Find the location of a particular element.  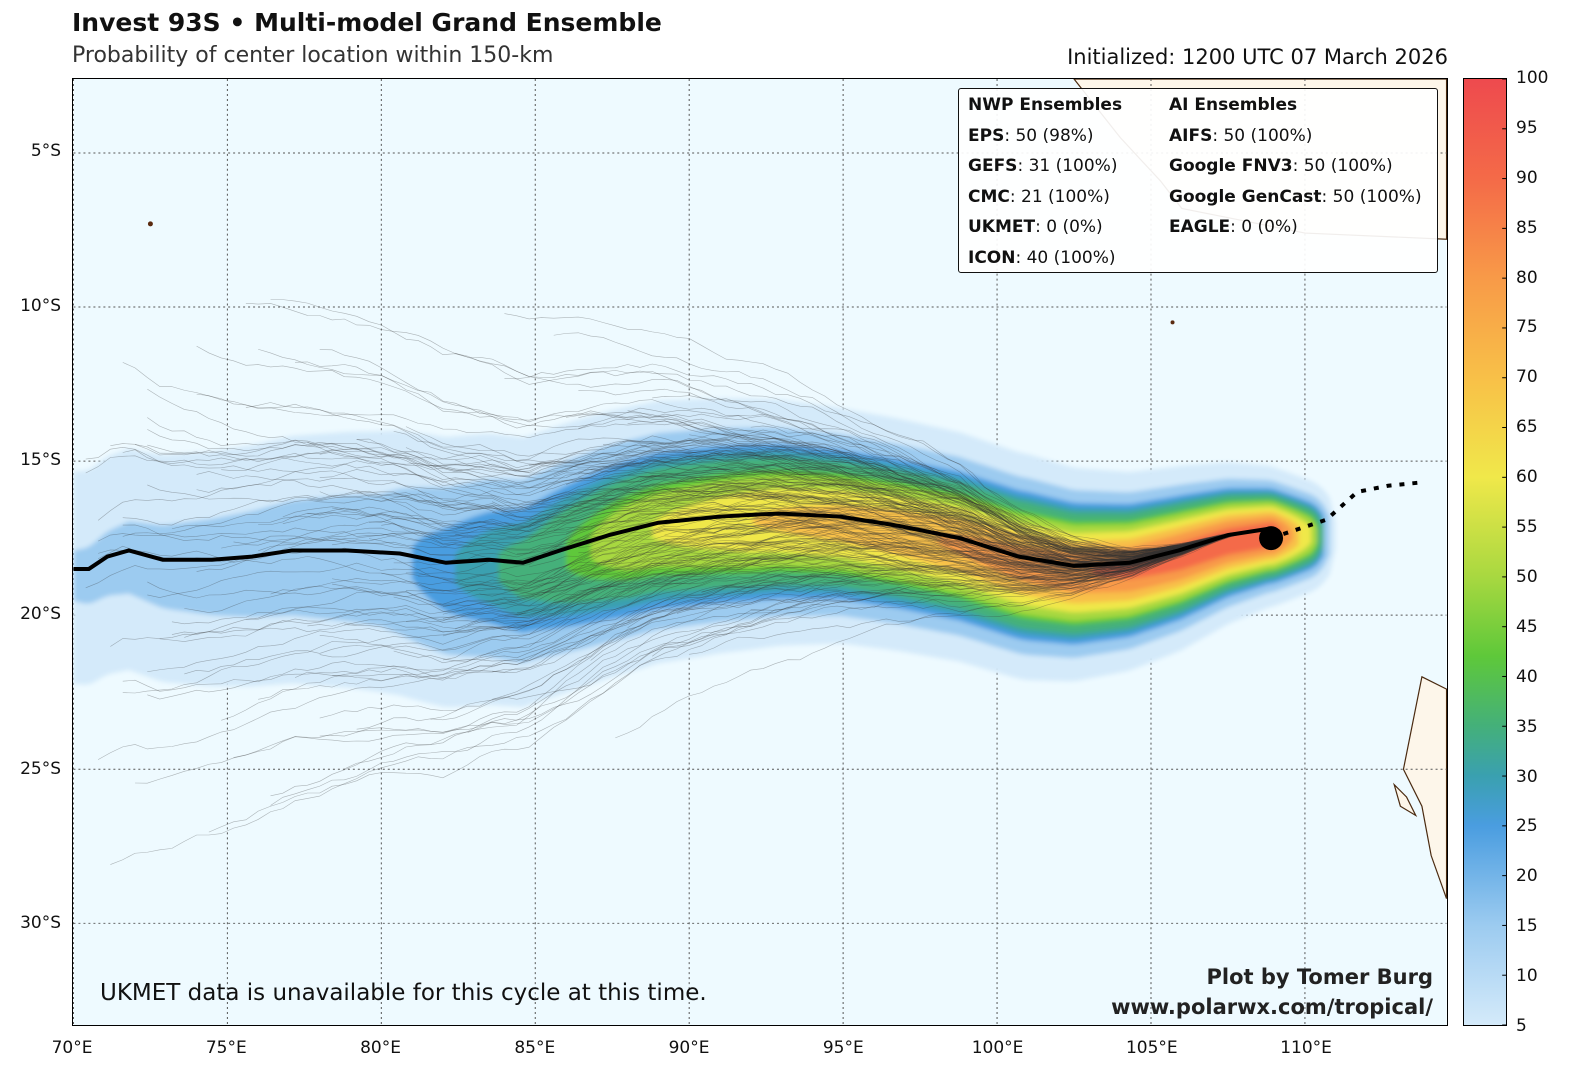

colorbar-tick-label: 45 is located at coordinates (1527, 626).